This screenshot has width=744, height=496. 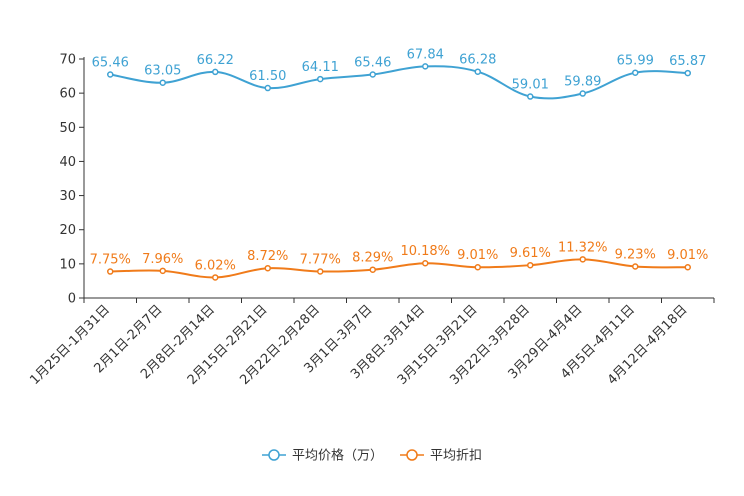 I want to click on legend-label: 平均价格（万）, so click(x=337, y=456).